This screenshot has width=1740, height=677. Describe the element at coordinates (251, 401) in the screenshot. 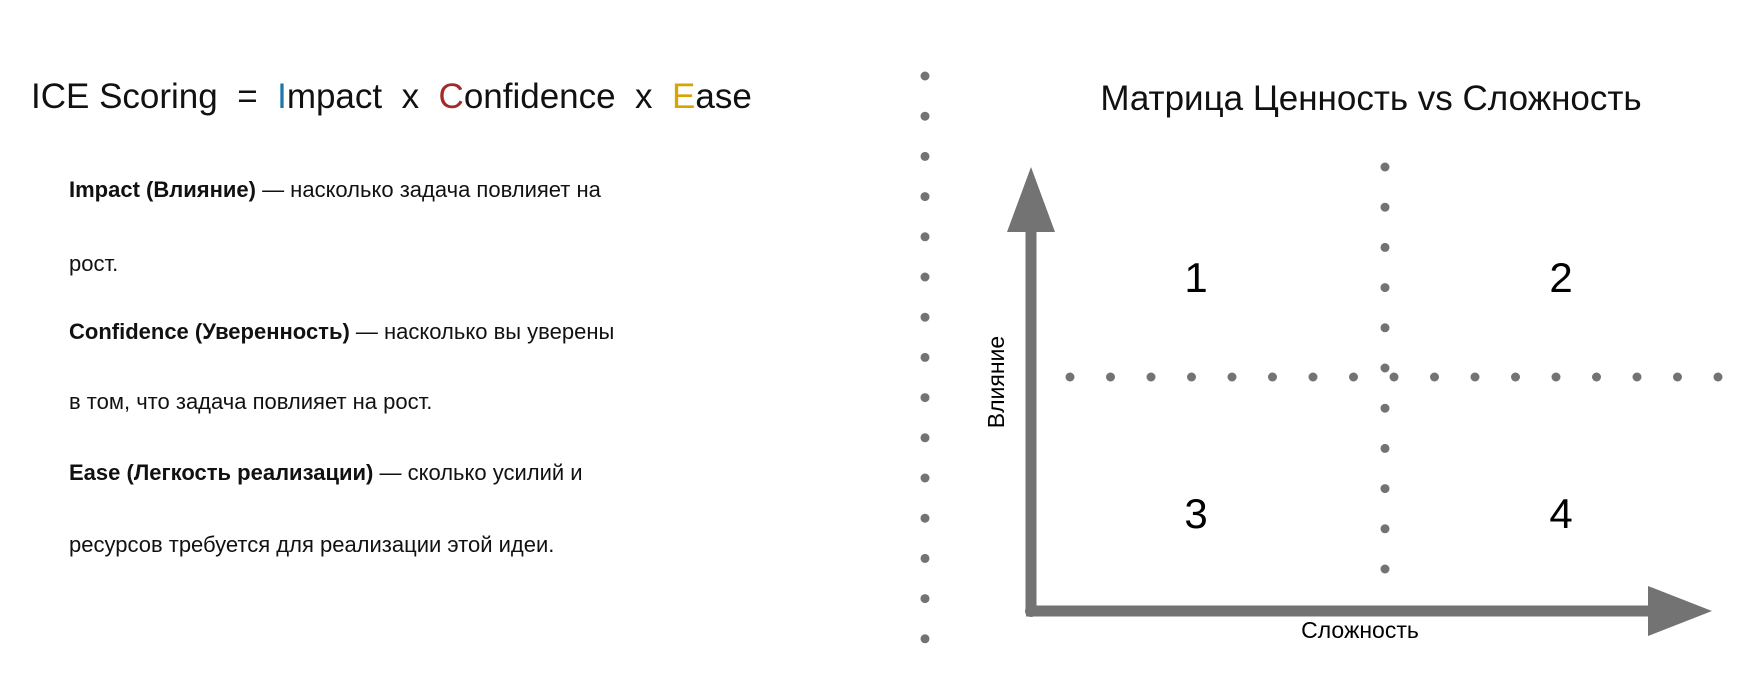

I see `definition-text: в том, что задача повлияет на рост.` at that location.